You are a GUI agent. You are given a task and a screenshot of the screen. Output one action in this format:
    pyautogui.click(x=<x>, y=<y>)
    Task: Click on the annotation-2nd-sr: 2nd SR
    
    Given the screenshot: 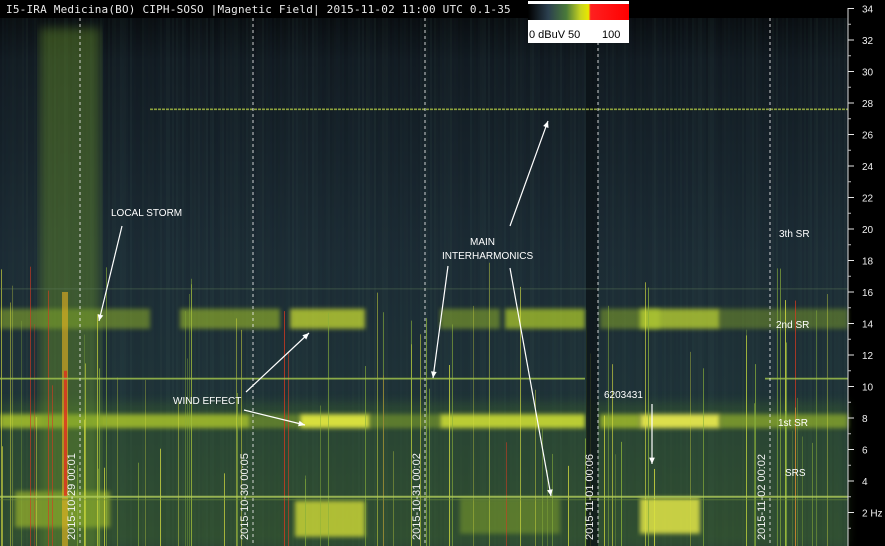 What is the action you would take?
    pyautogui.click(x=792, y=325)
    